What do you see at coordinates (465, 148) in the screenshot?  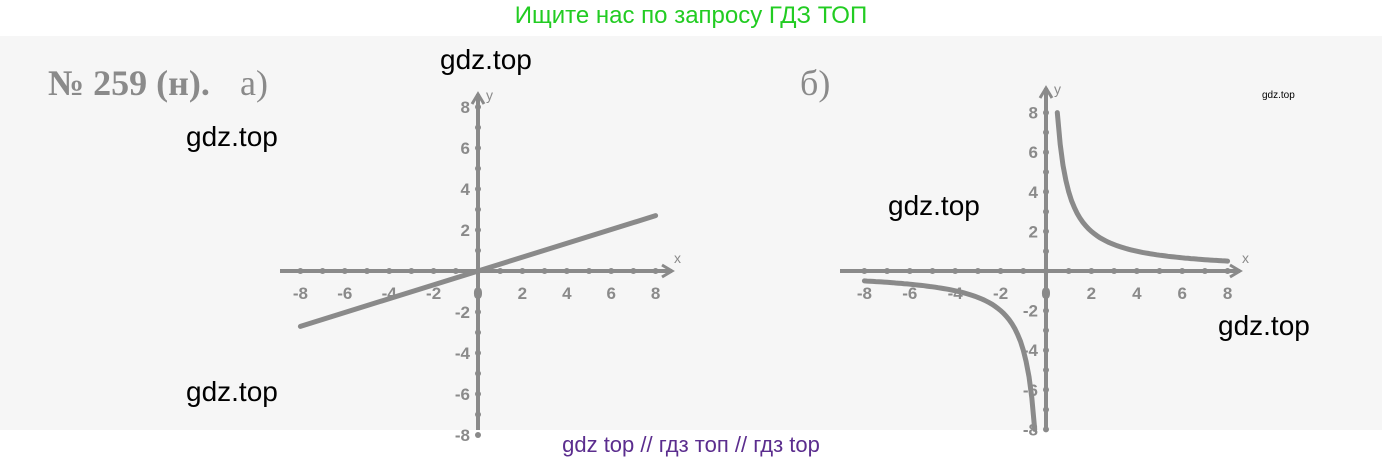 I see `y-tick-label: 6` at bounding box center [465, 148].